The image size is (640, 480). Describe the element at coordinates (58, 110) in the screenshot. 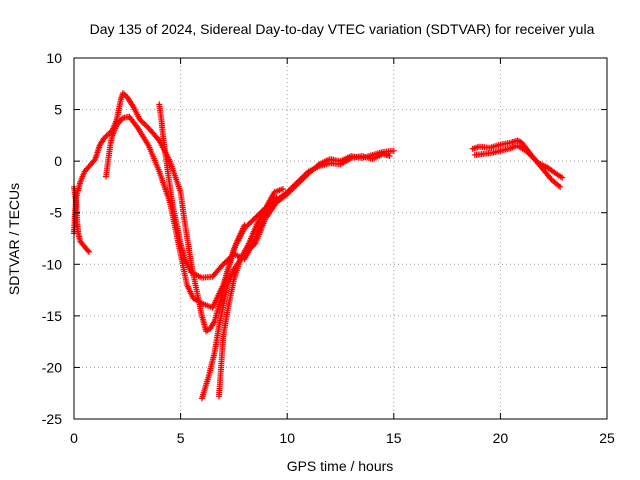

I see `y-tick-label: 5` at that location.